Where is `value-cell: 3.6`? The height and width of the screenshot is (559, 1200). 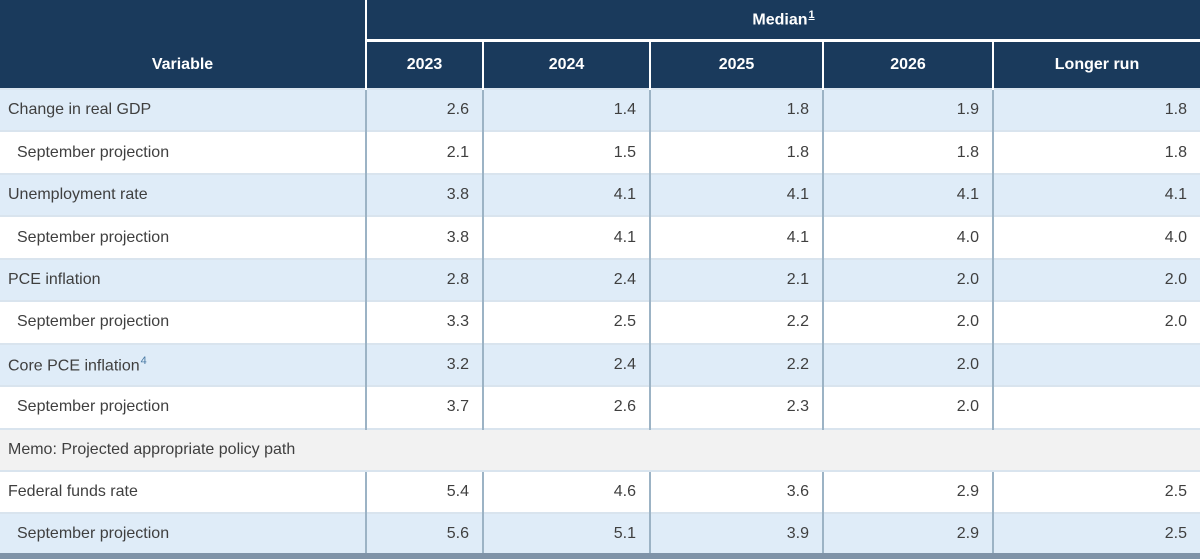
value-cell: 3.6 is located at coordinates (736, 491).